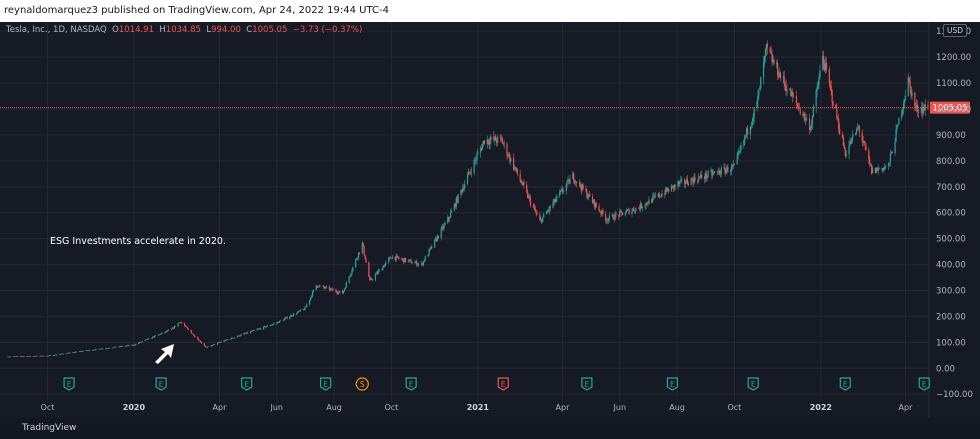 The image size is (980, 439). What do you see at coordinates (955, 30) in the screenshot?
I see `currency-button: USD` at bounding box center [955, 30].